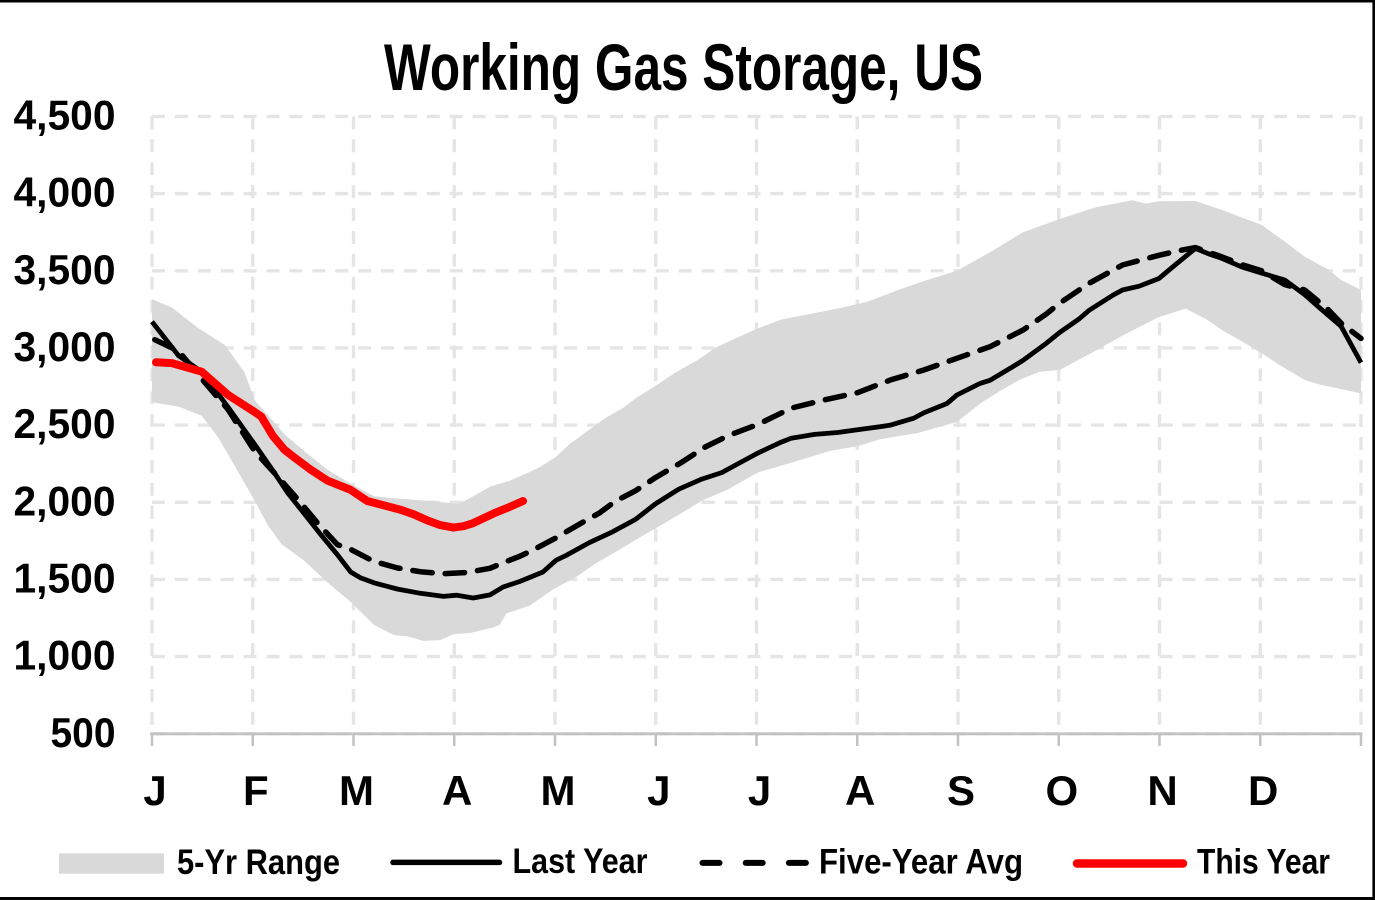 The height and width of the screenshot is (900, 1375). What do you see at coordinates (256, 790) in the screenshot?
I see `svg-text: F` at bounding box center [256, 790].